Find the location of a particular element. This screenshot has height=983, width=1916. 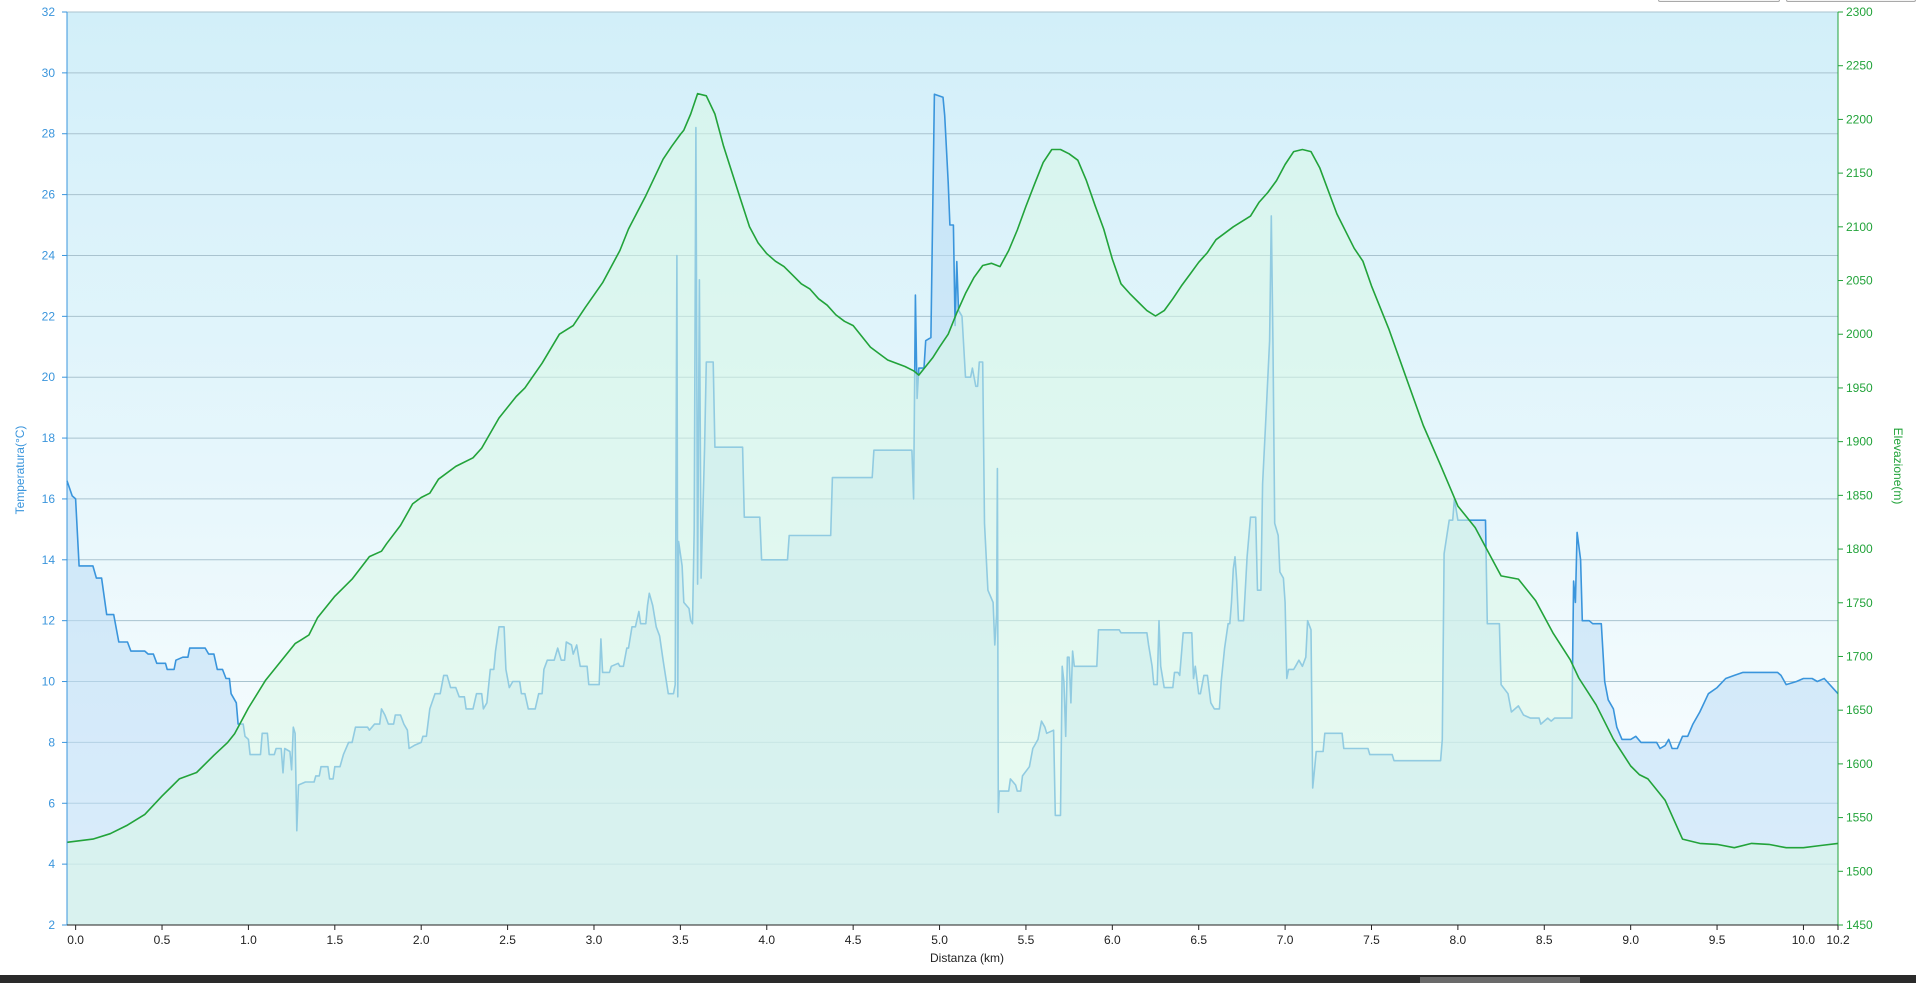

x-tick-label: 4.0 is located at coordinates (766, 940).